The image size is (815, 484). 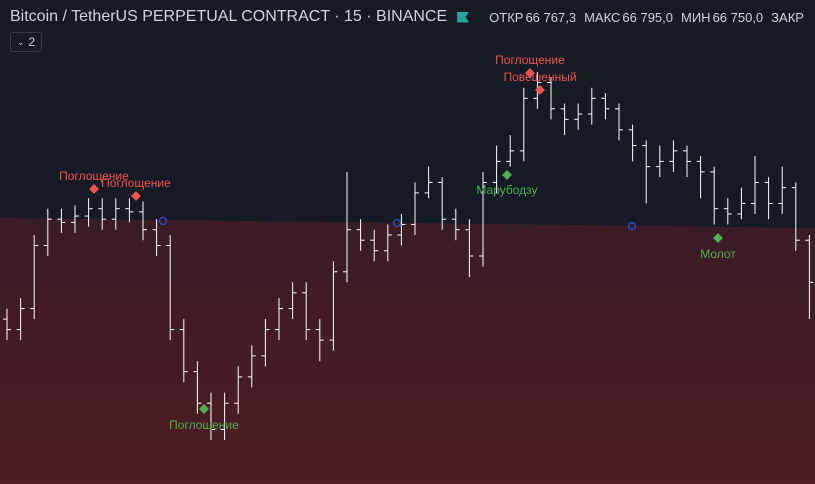 I want to click on ohlc: ОТКР 66 767,3 МАКС 66 795,0 МИН 66 750,0 ЗАКР, so click(x=642, y=17).